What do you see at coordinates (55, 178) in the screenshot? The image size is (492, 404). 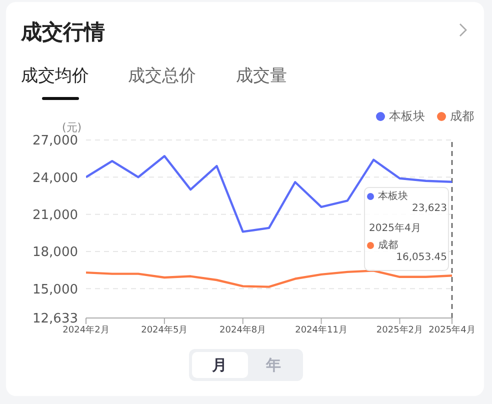 I see `y-tick-label: 24,000` at bounding box center [55, 178].